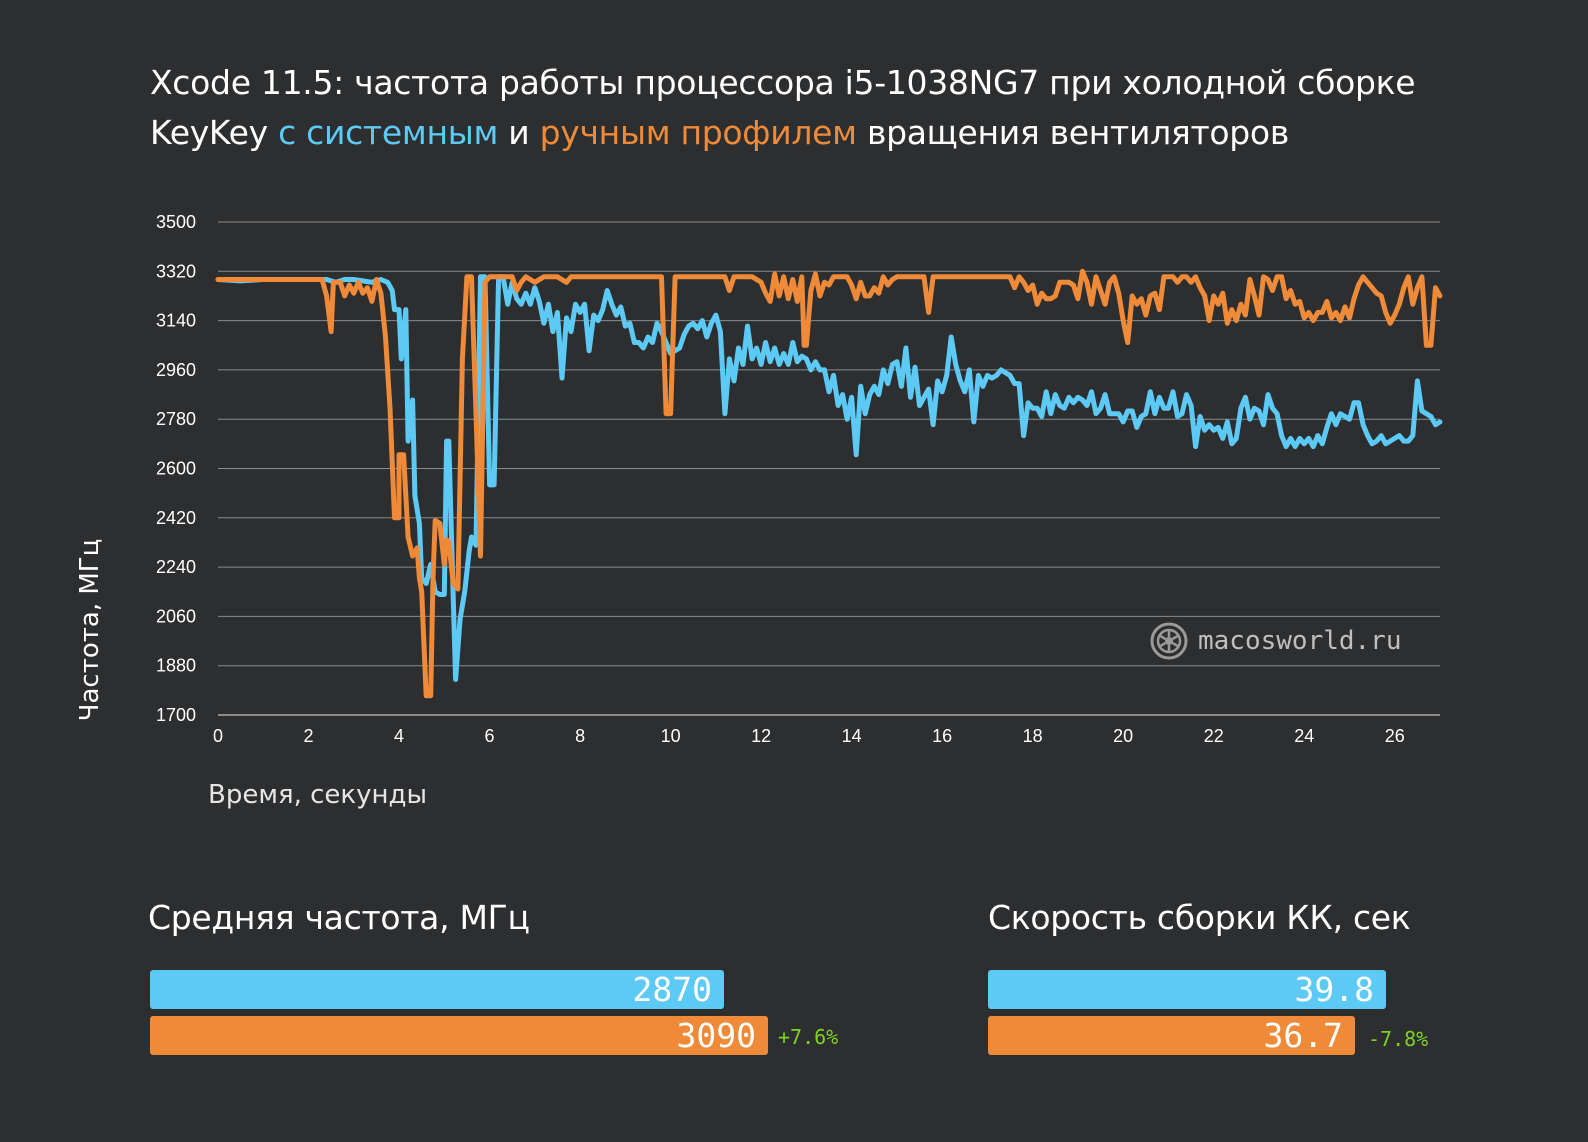 Image resolution: width=1588 pixels, height=1142 pixels. What do you see at coordinates (90, 630) in the screenshot?
I see `y-axis-label: Частота, МГц` at bounding box center [90, 630].